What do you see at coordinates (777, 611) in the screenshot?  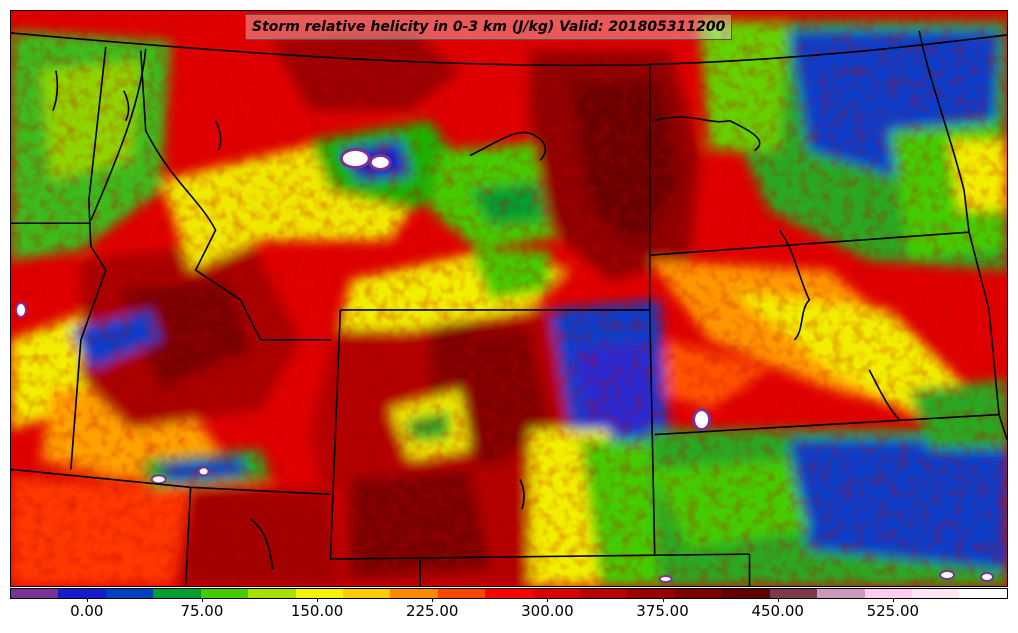 I see `colorbar-tick-label: 450.00` at bounding box center [777, 611].